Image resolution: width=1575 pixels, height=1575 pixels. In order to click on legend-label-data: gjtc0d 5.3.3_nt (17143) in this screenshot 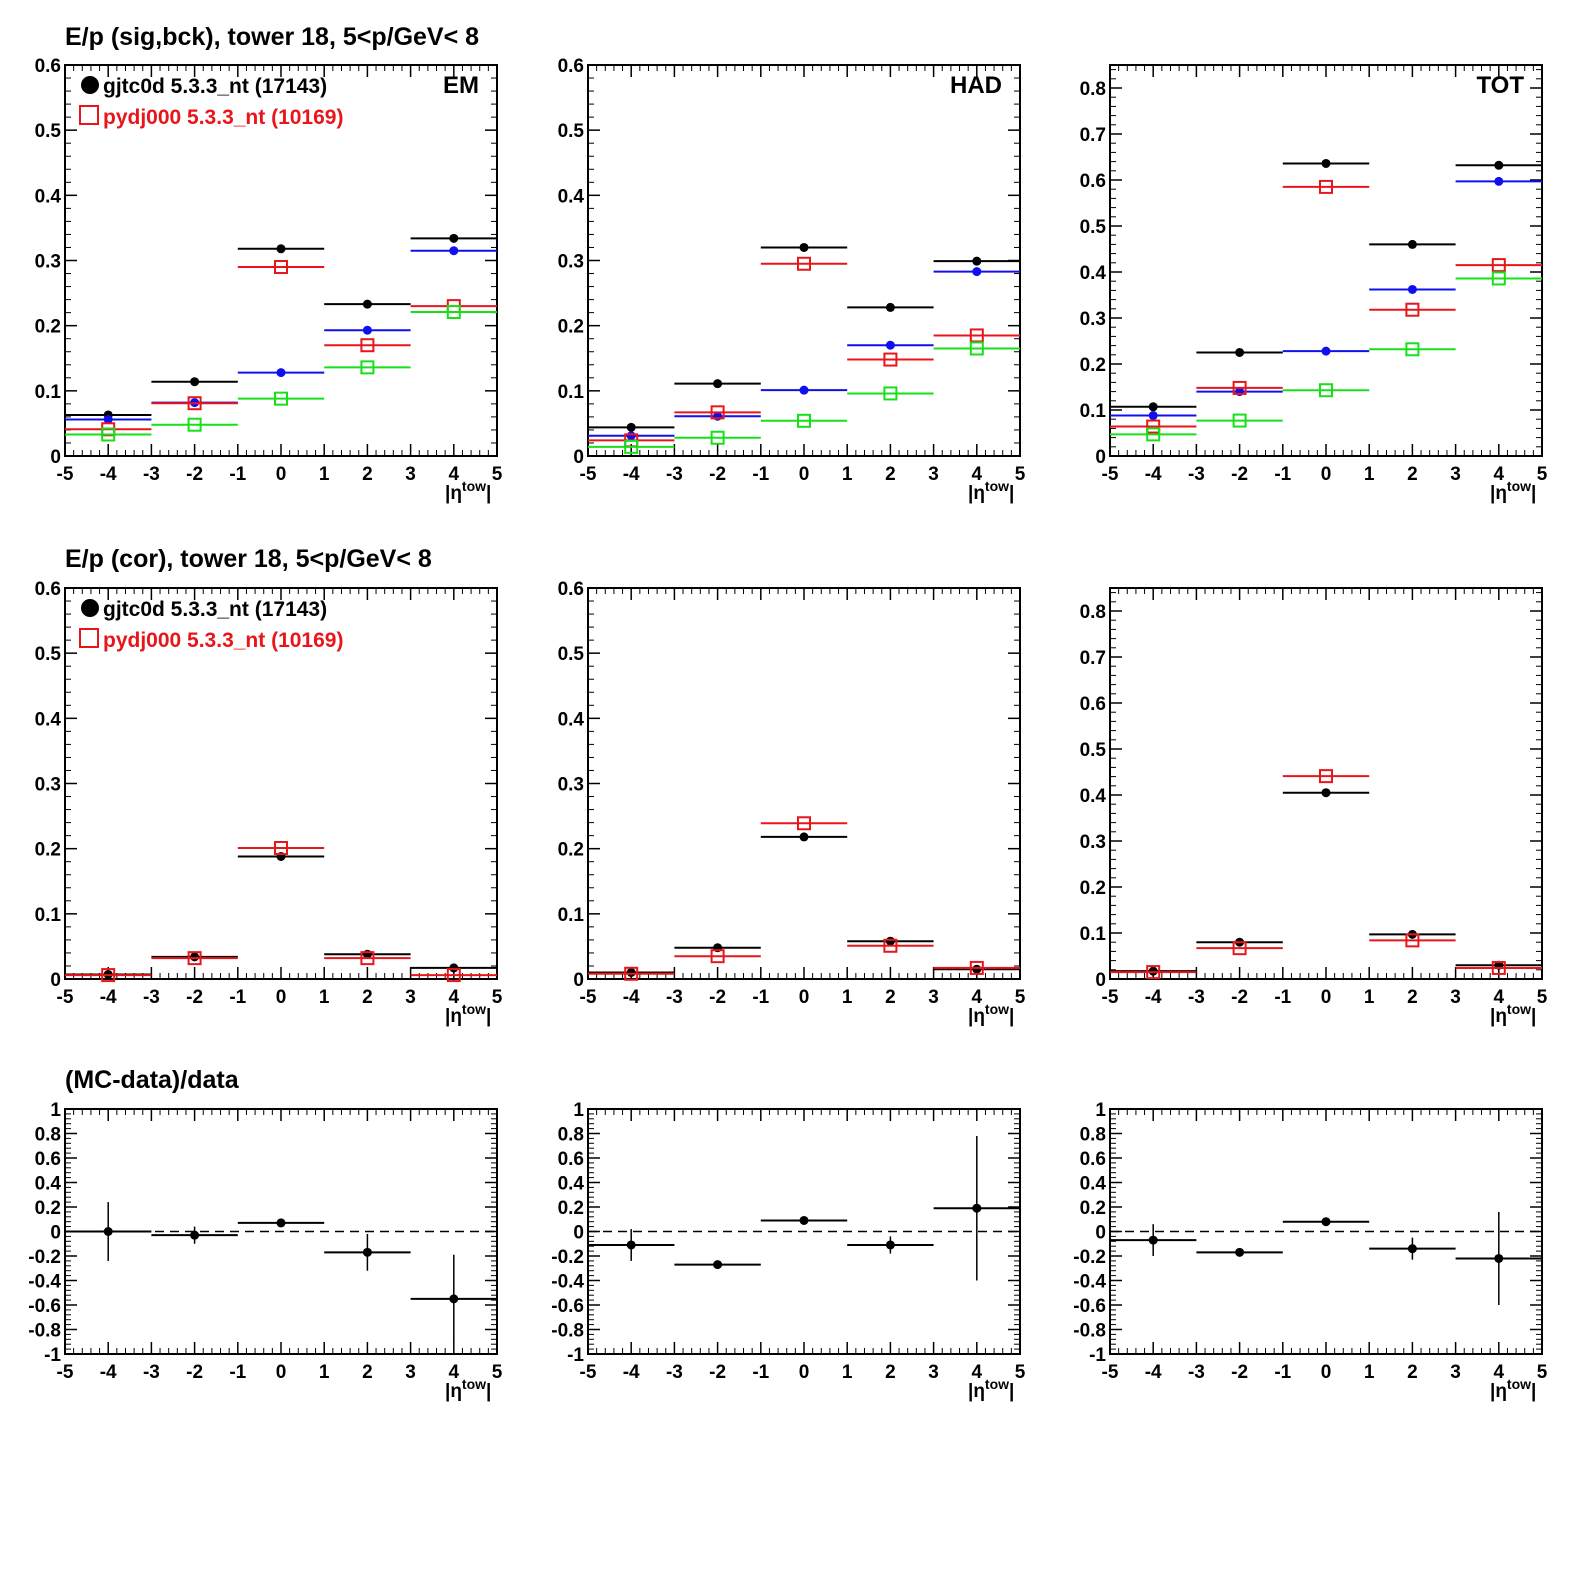, I will do `click(215, 86)`.